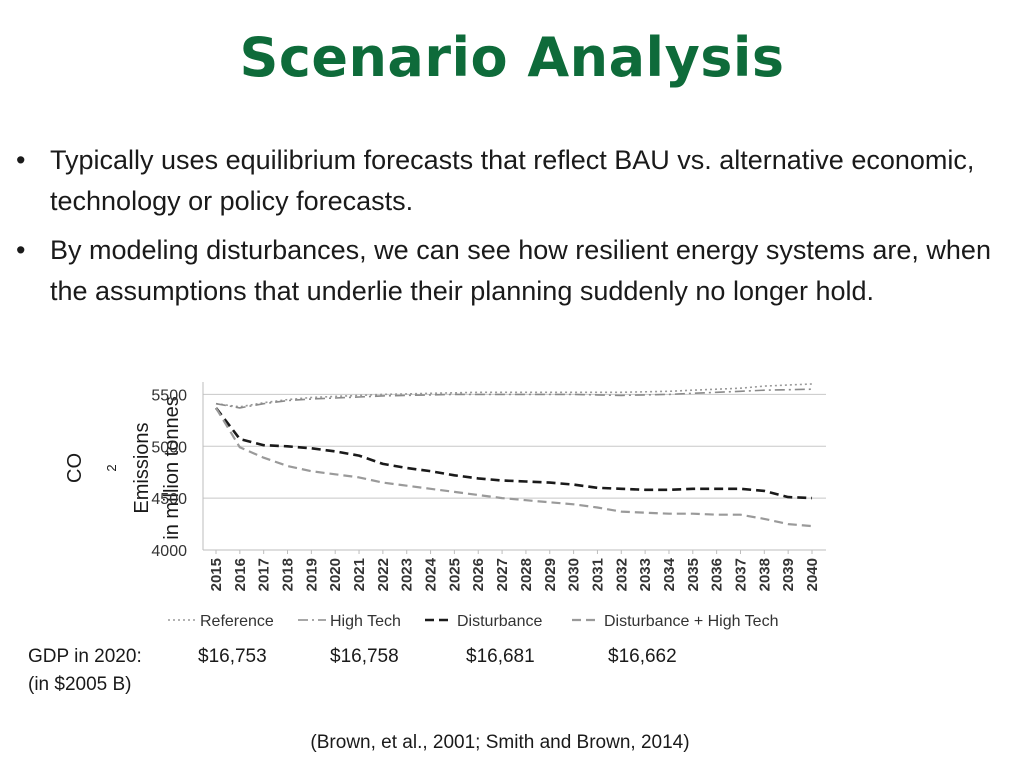  Describe the element at coordinates (669, 574) in the screenshot. I see `x-tick-label: 2034` at that location.